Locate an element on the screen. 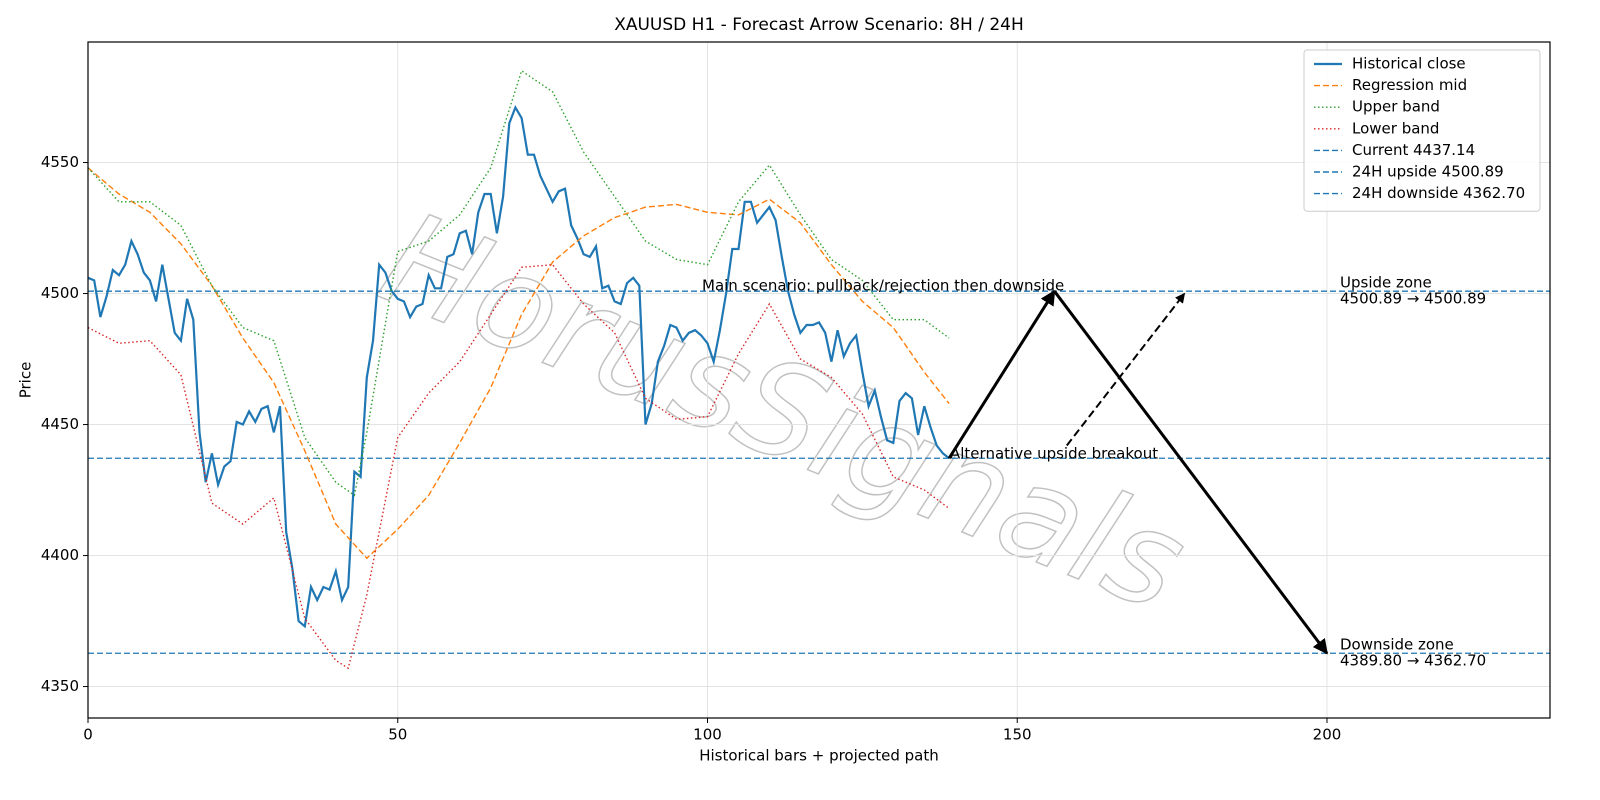  legend-label: Upper band is located at coordinates (1396, 107).